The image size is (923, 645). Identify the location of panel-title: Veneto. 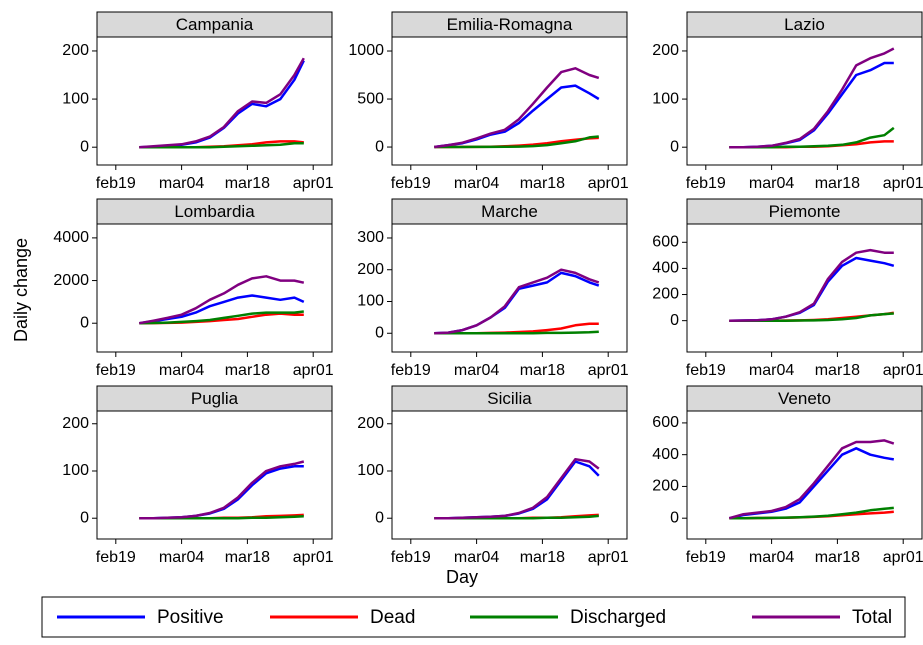
(804, 398).